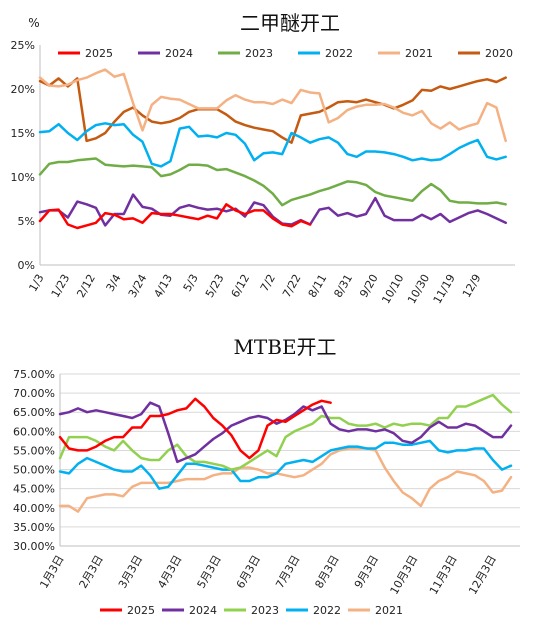  Describe the element at coordinates (34, 450) in the screenshot. I see `y-tick-label: 55.00%` at that location.